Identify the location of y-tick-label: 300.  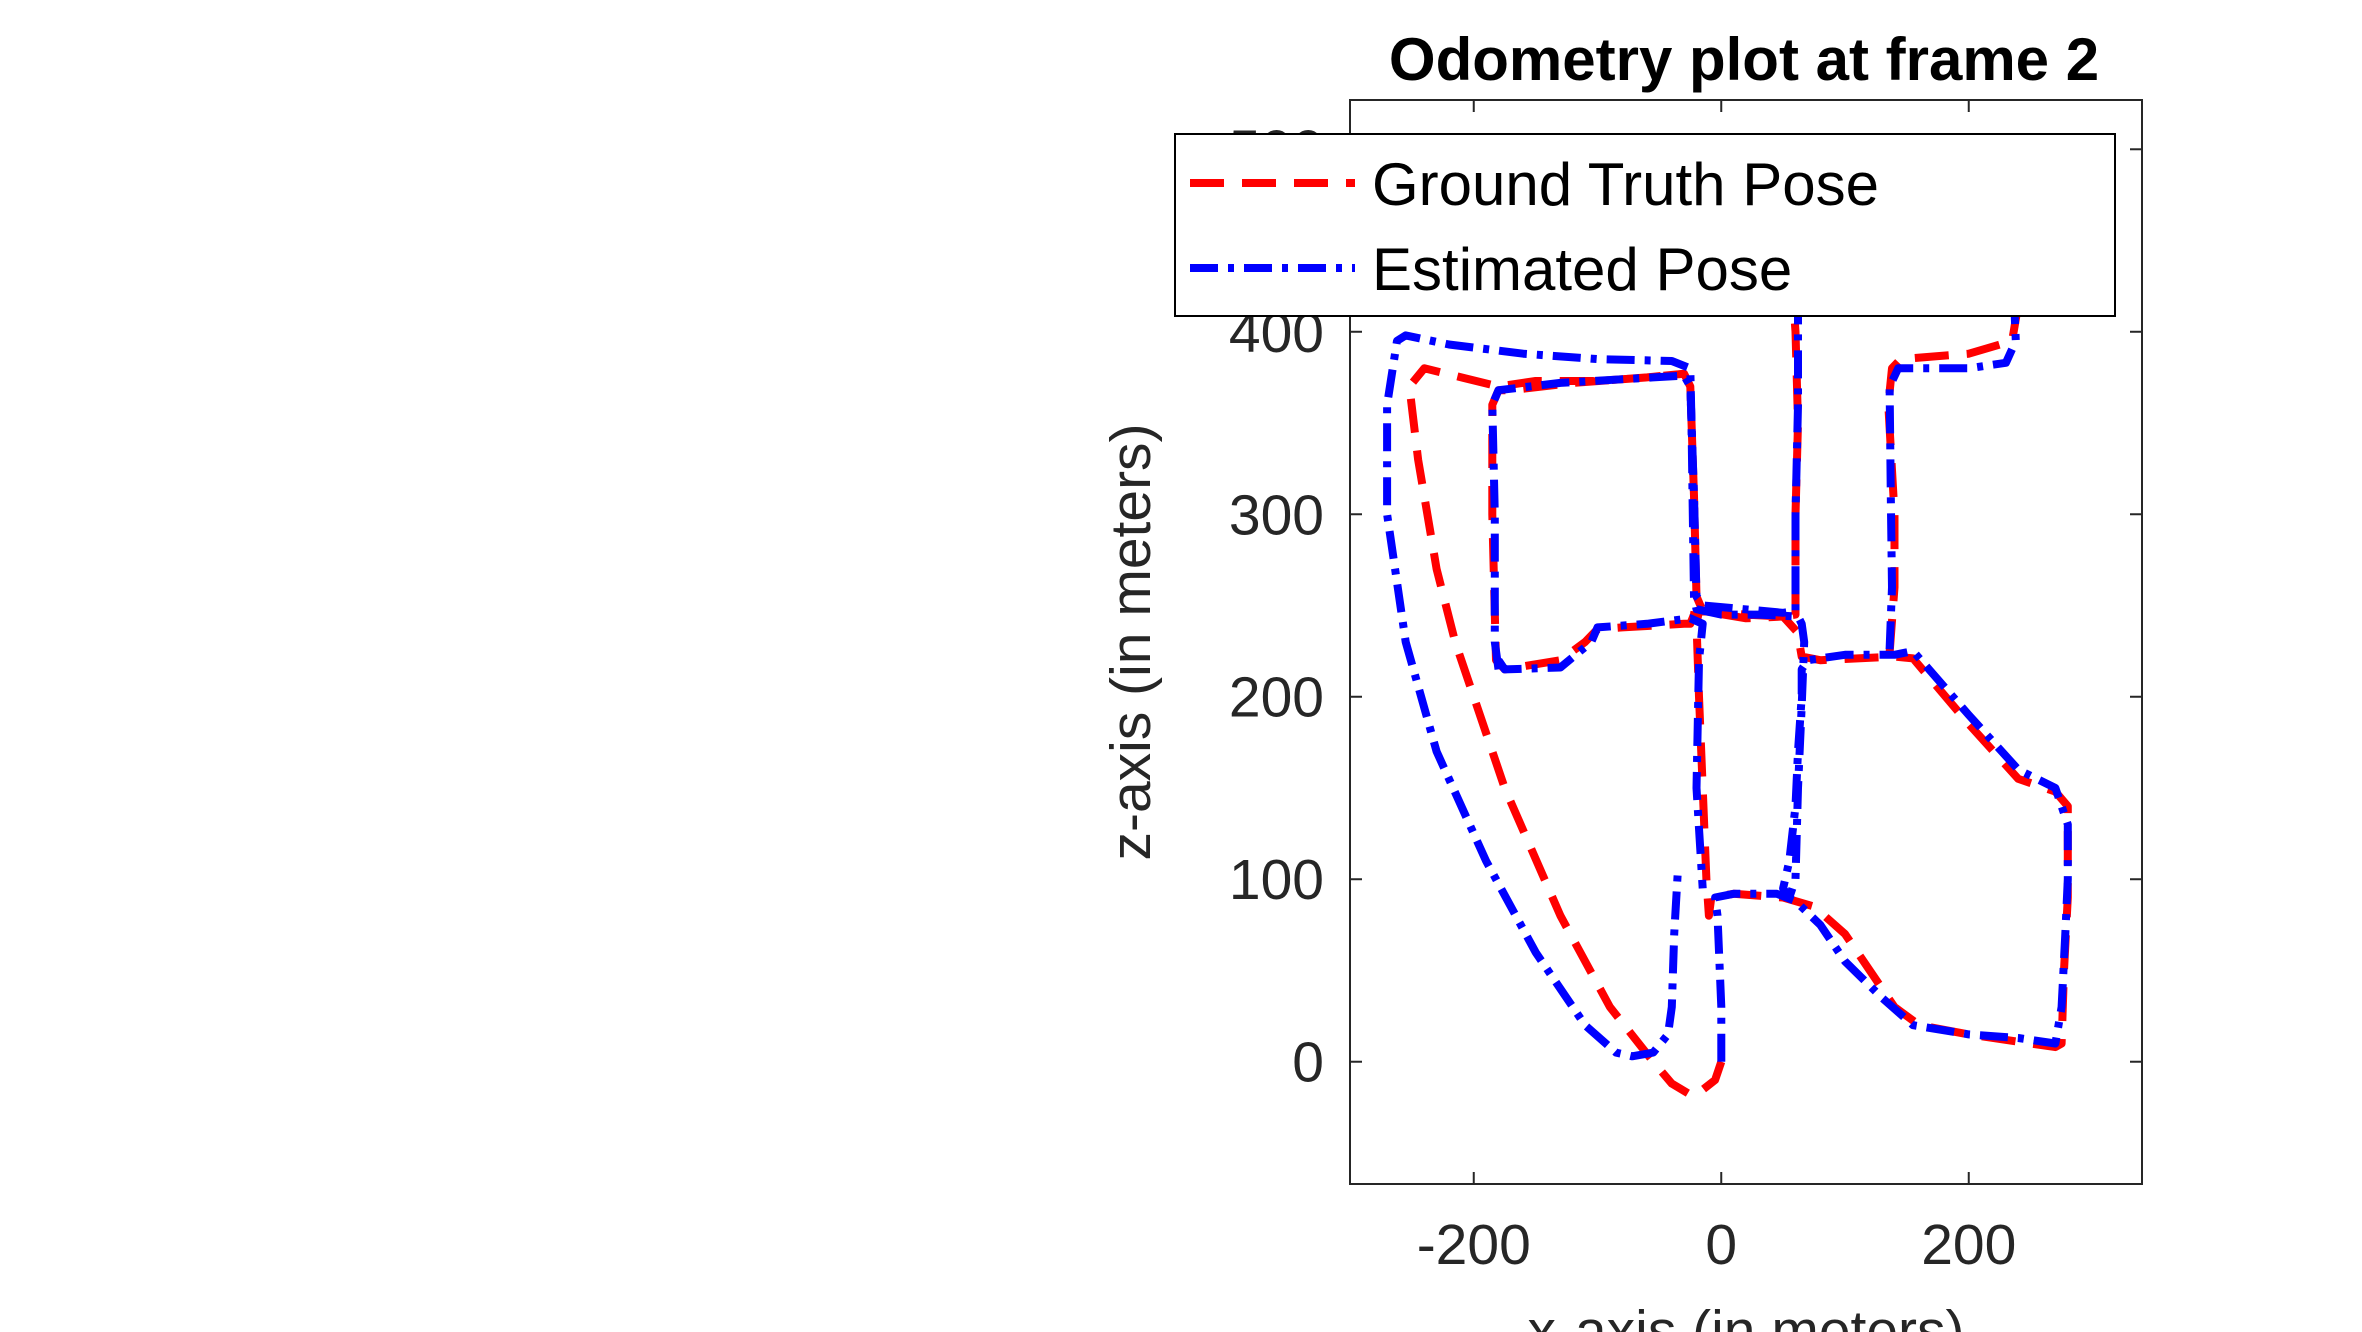
(1276, 515).